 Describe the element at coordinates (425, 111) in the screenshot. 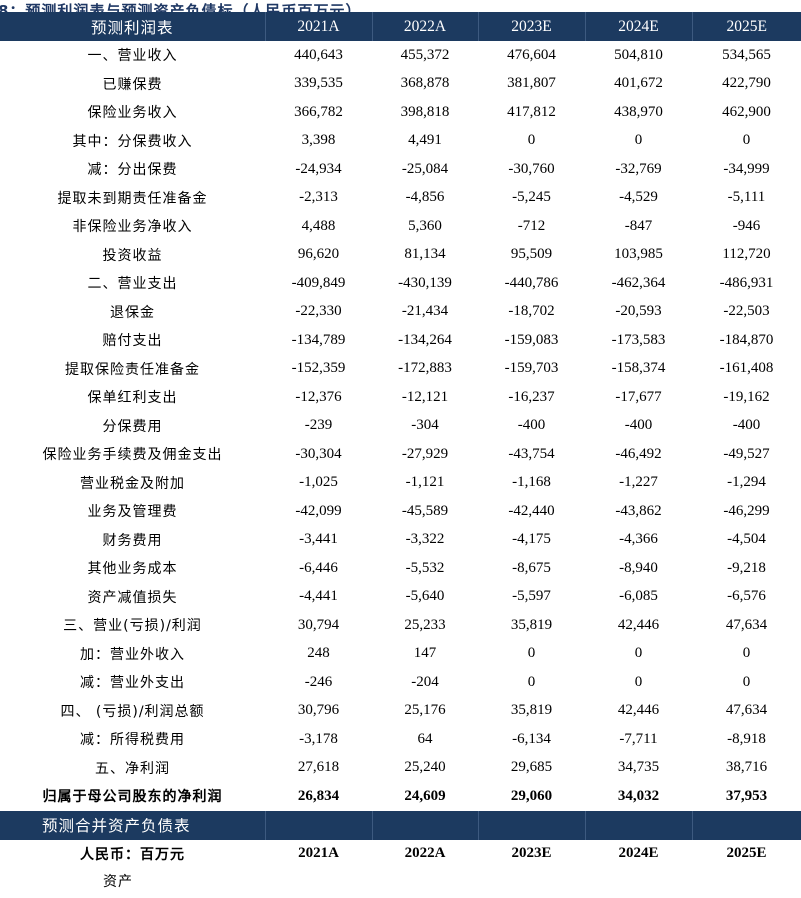

I see `value-cell: 398,818` at that location.